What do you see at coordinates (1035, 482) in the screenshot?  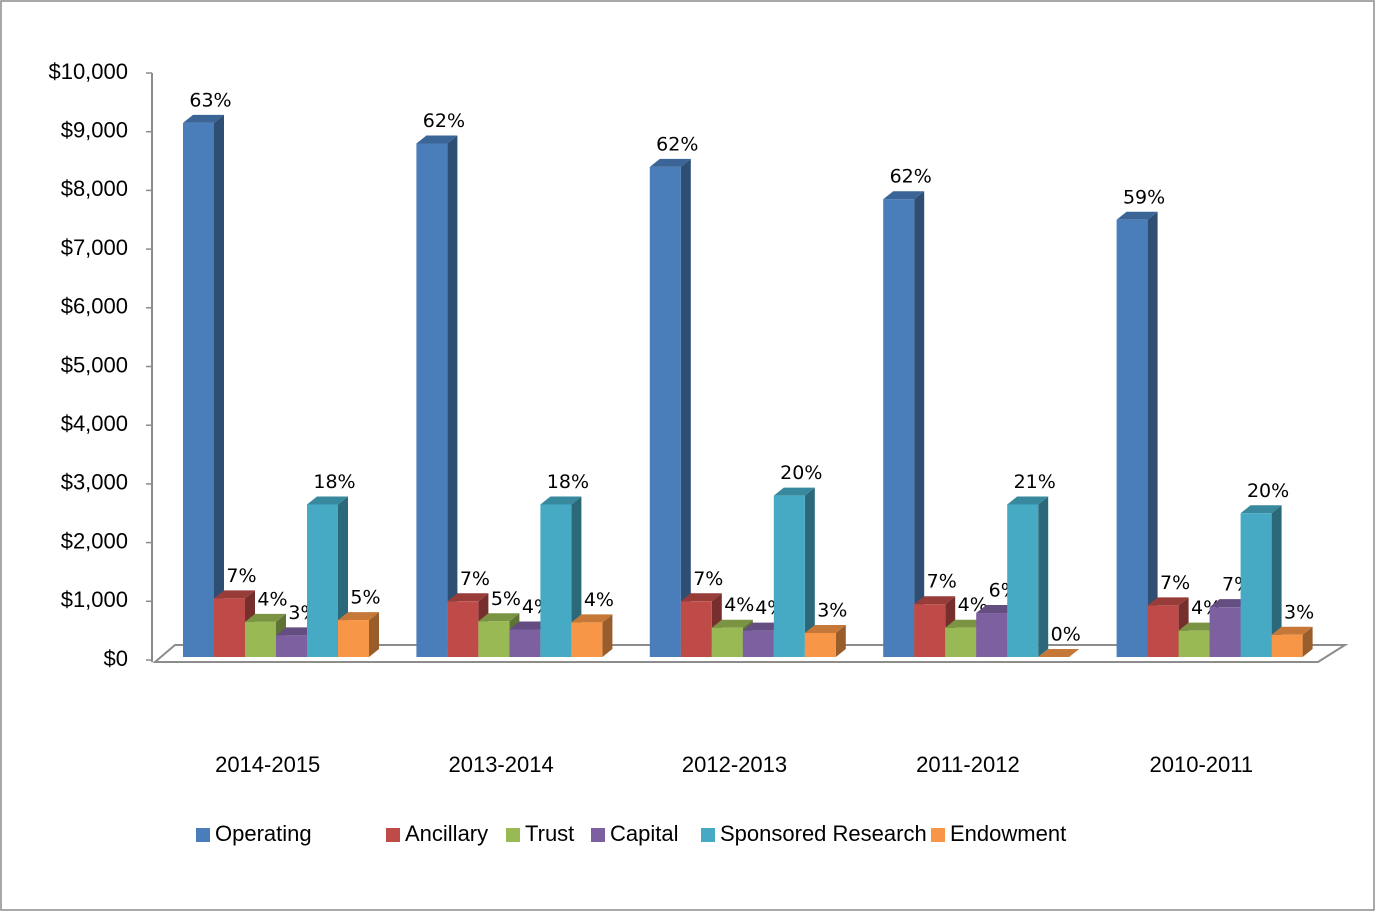 I see `data-label: 21%` at bounding box center [1035, 482].